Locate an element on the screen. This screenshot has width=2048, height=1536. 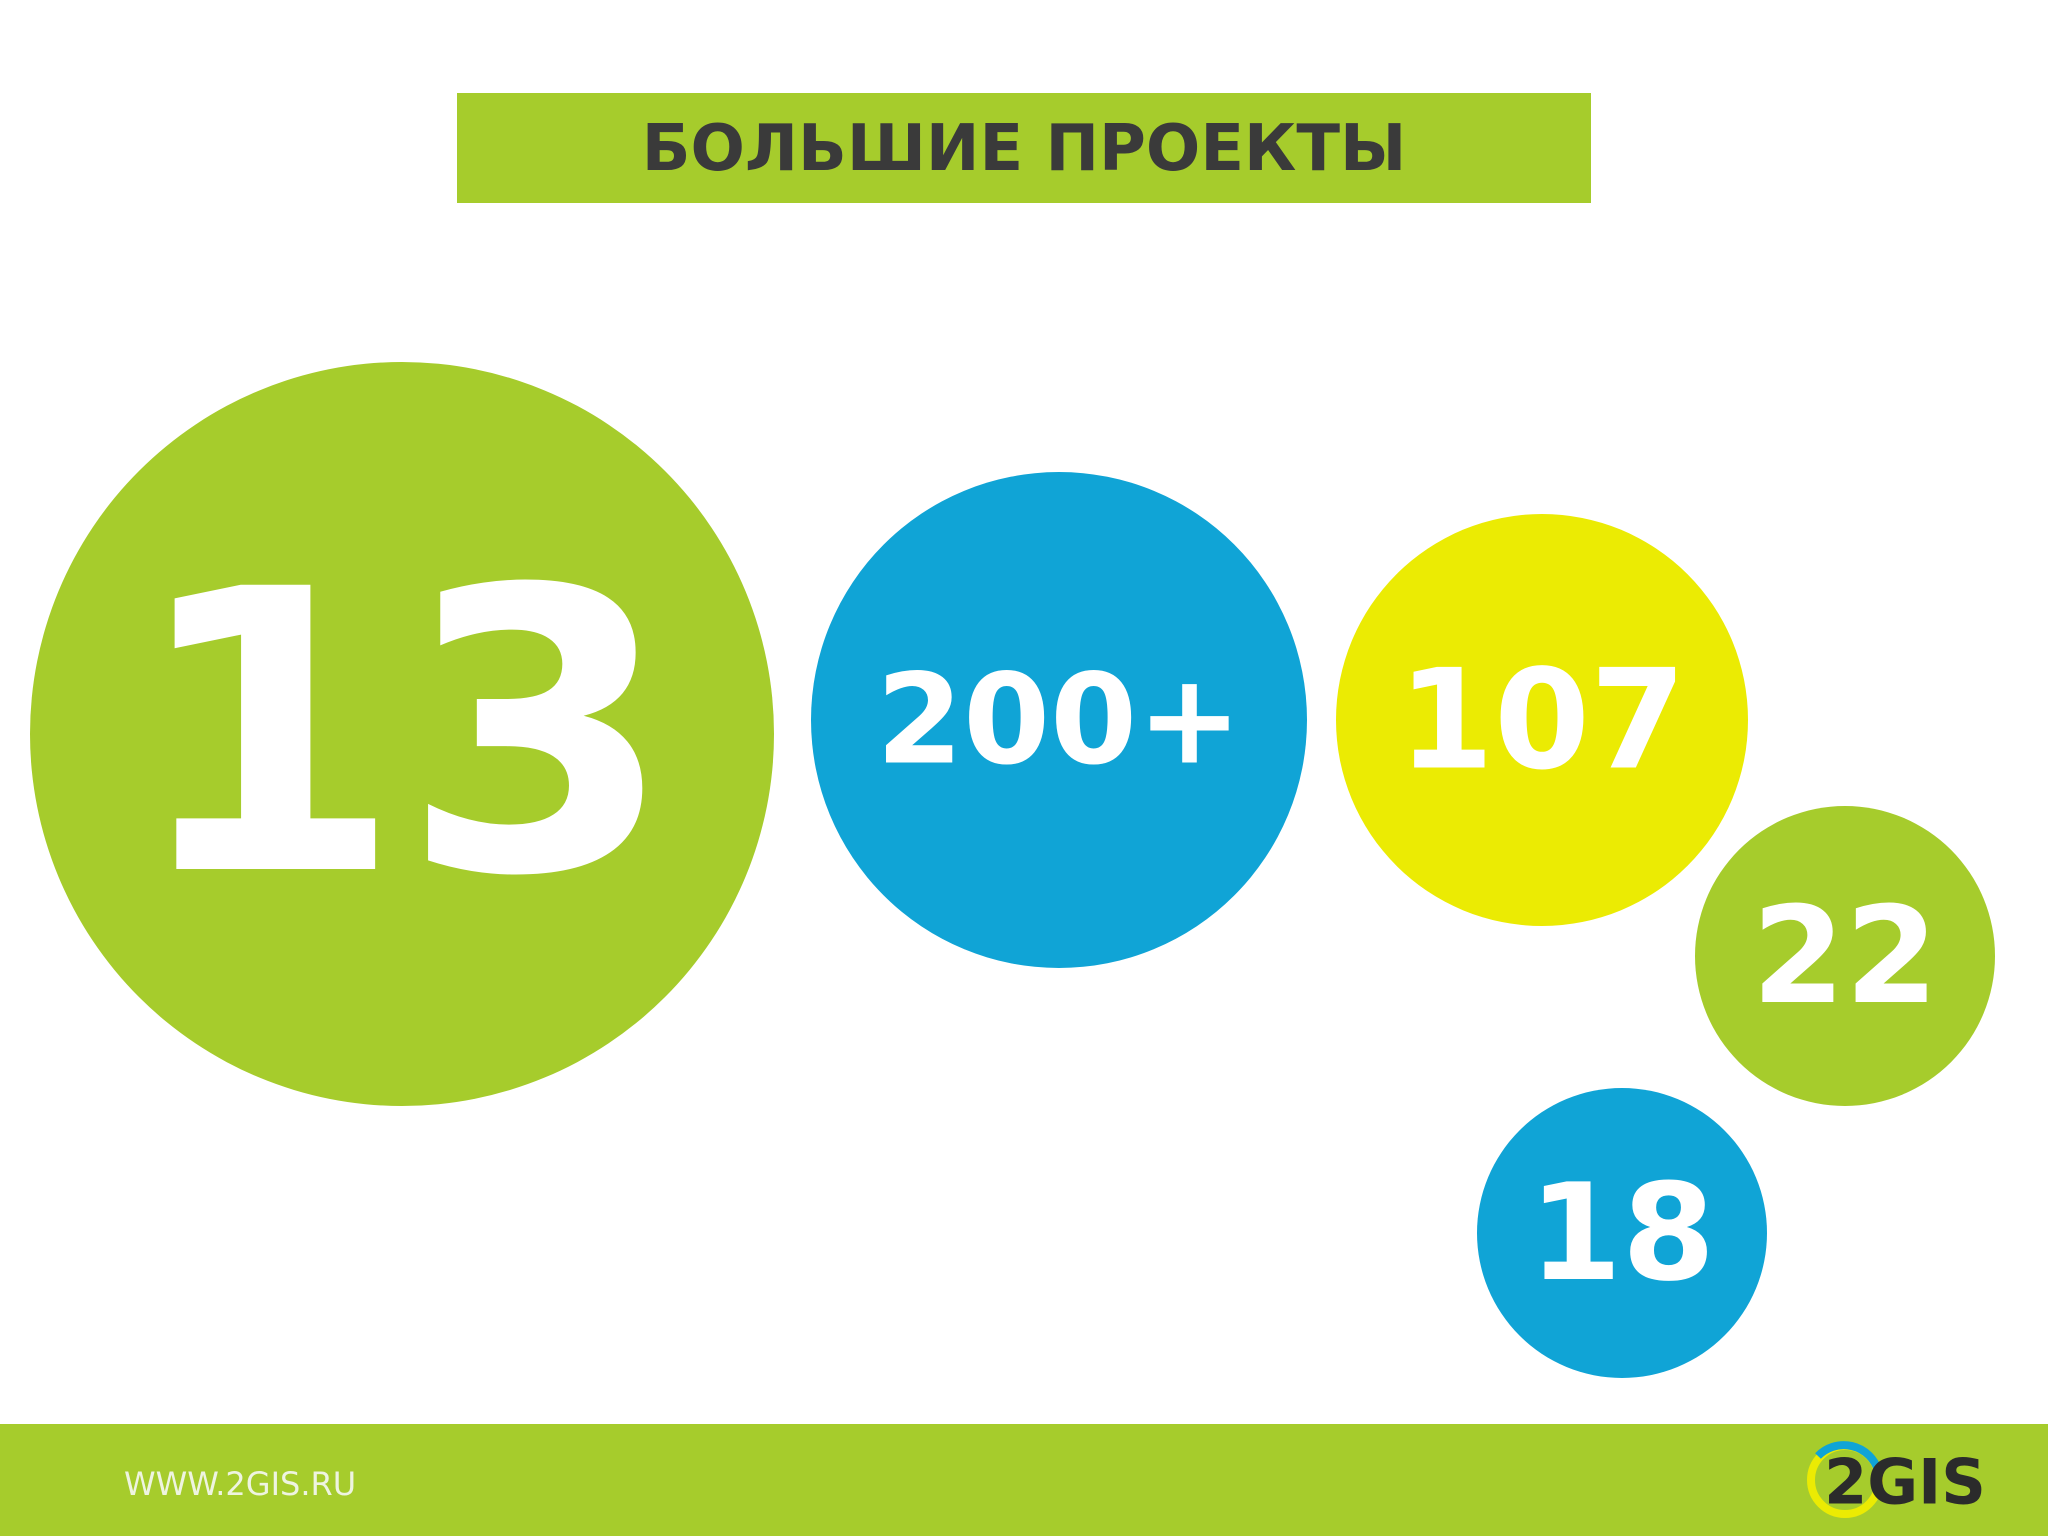
bubble-label: 22 is located at coordinates (1845, 956).